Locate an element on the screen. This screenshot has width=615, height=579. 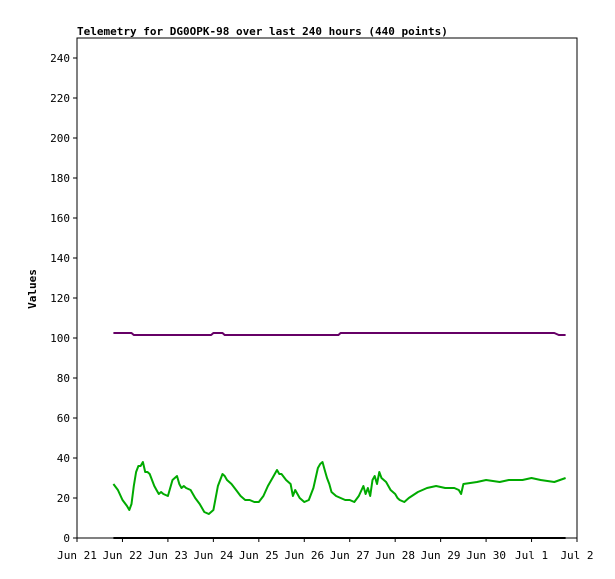
y-tick-label: 60 is located at coordinates (63, 418).